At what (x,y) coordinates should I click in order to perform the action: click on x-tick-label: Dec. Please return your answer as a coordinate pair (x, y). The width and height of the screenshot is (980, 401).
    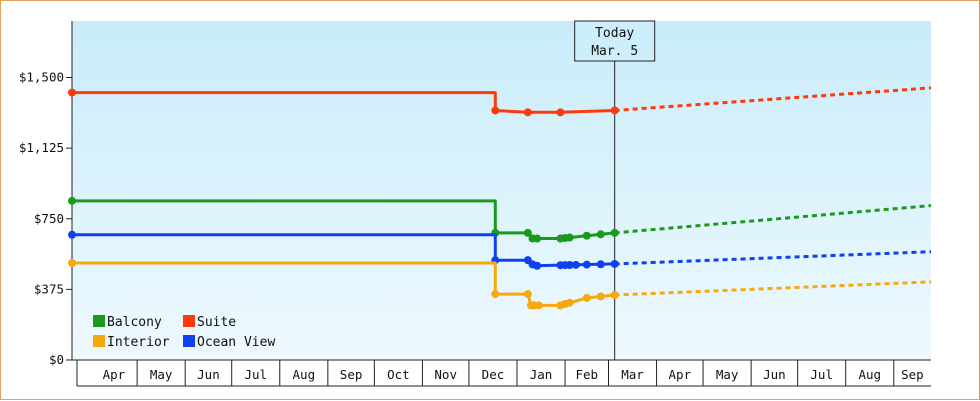
    Looking at the image, I should click on (493, 374).